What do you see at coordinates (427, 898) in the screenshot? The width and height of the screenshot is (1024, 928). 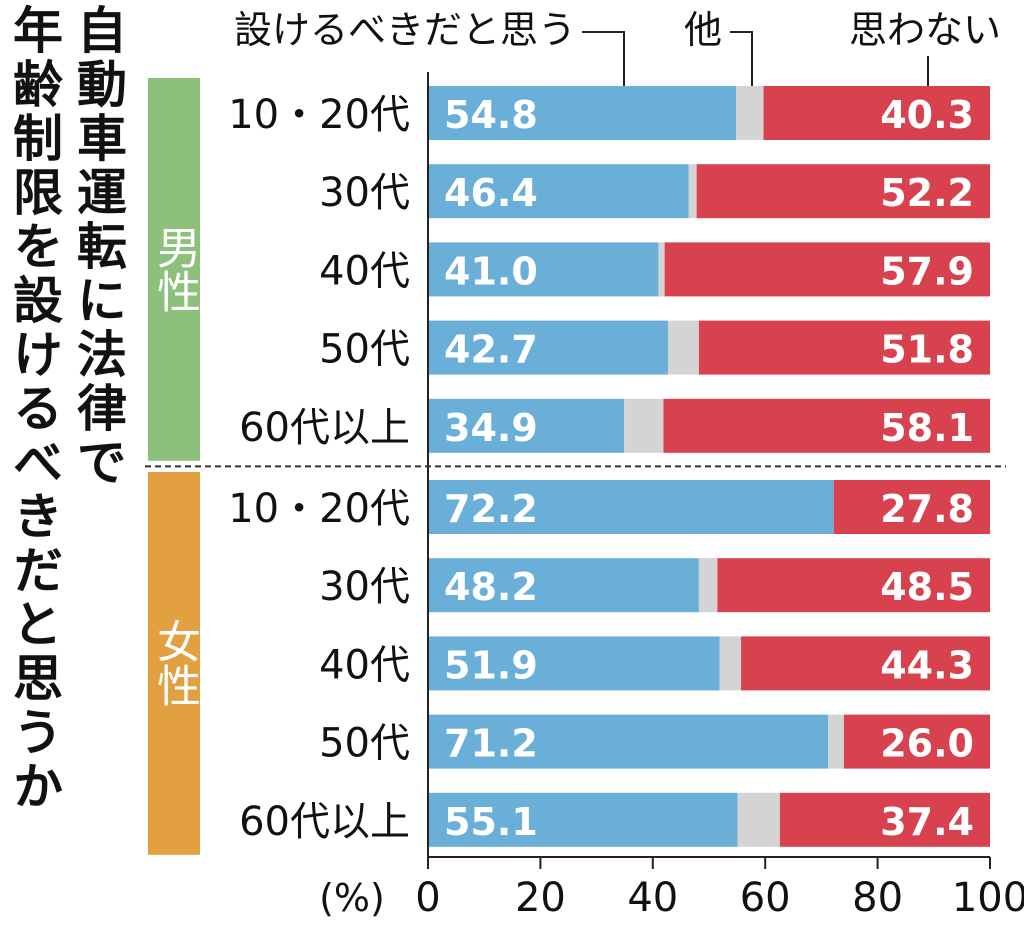 I see `x-tick-label: 0` at bounding box center [427, 898].